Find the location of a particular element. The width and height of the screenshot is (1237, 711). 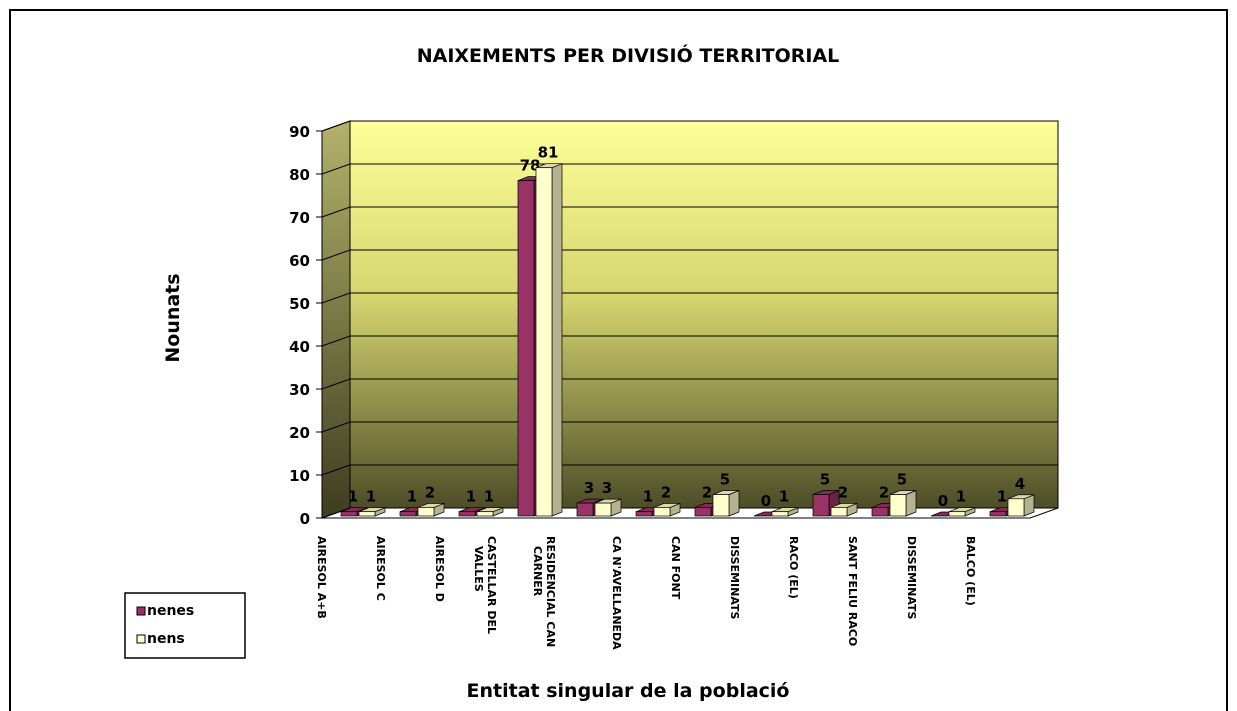

data-label: 78 is located at coordinates (530, 166).